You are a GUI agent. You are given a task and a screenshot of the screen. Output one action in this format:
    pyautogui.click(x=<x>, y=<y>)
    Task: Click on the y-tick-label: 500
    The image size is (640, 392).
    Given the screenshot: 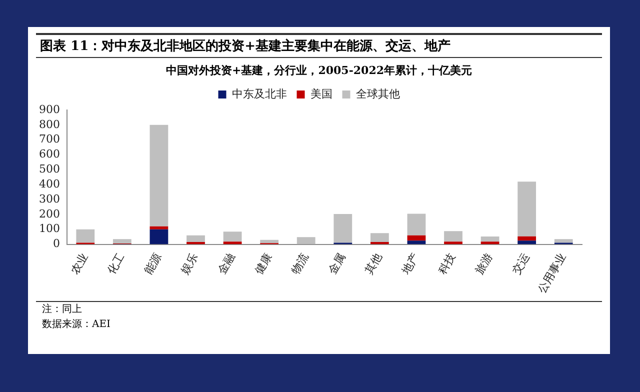 What is the action you would take?
    pyautogui.click(x=49, y=169)
    